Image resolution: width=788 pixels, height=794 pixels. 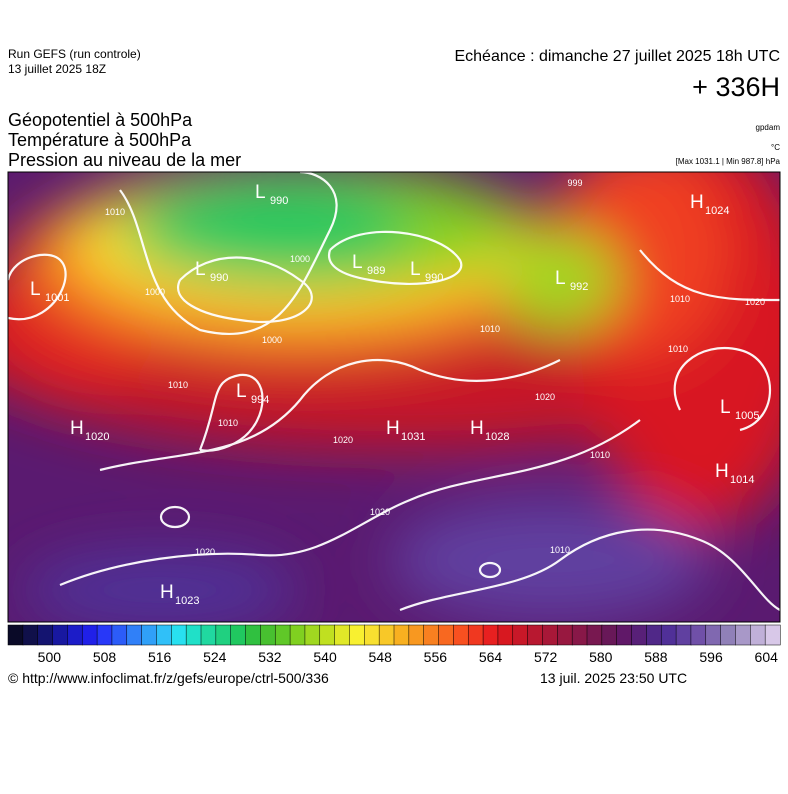 What do you see at coordinates (381, 657) in the screenshot?
I see `colorbar-tick-label: 548` at bounding box center [381, 657].